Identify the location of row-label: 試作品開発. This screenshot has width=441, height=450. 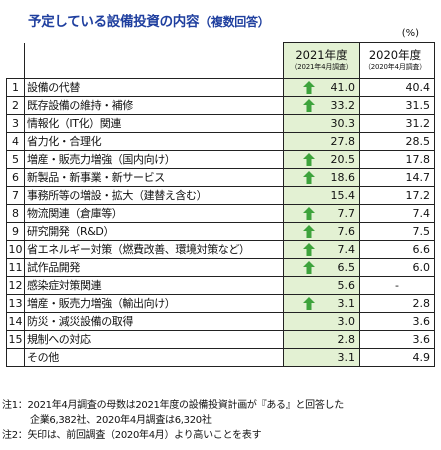
(154, 267).